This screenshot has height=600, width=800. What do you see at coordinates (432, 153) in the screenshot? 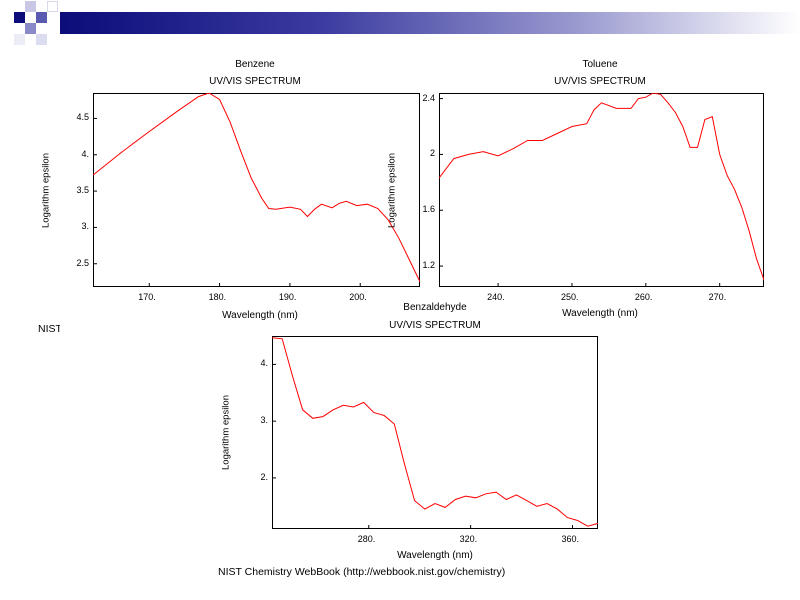
I see `y-tick-label: 2` at bounding box center [432, 153].